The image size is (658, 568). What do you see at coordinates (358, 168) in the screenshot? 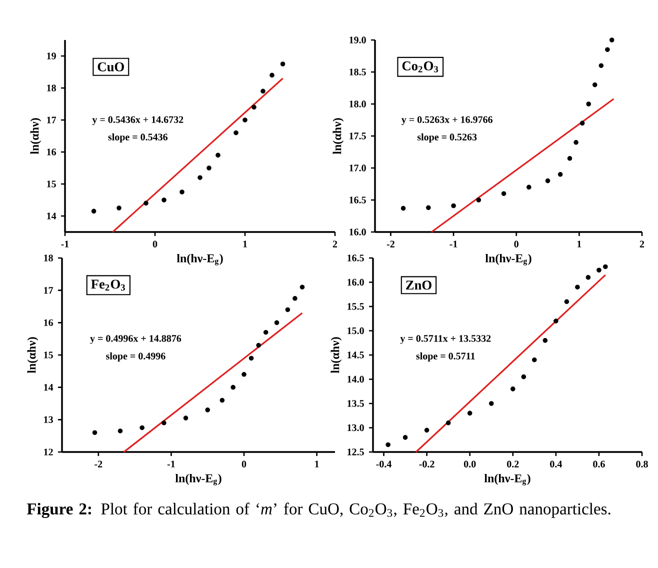
I see `y-tick-label: 17.0` at bounding box center [358, 168].